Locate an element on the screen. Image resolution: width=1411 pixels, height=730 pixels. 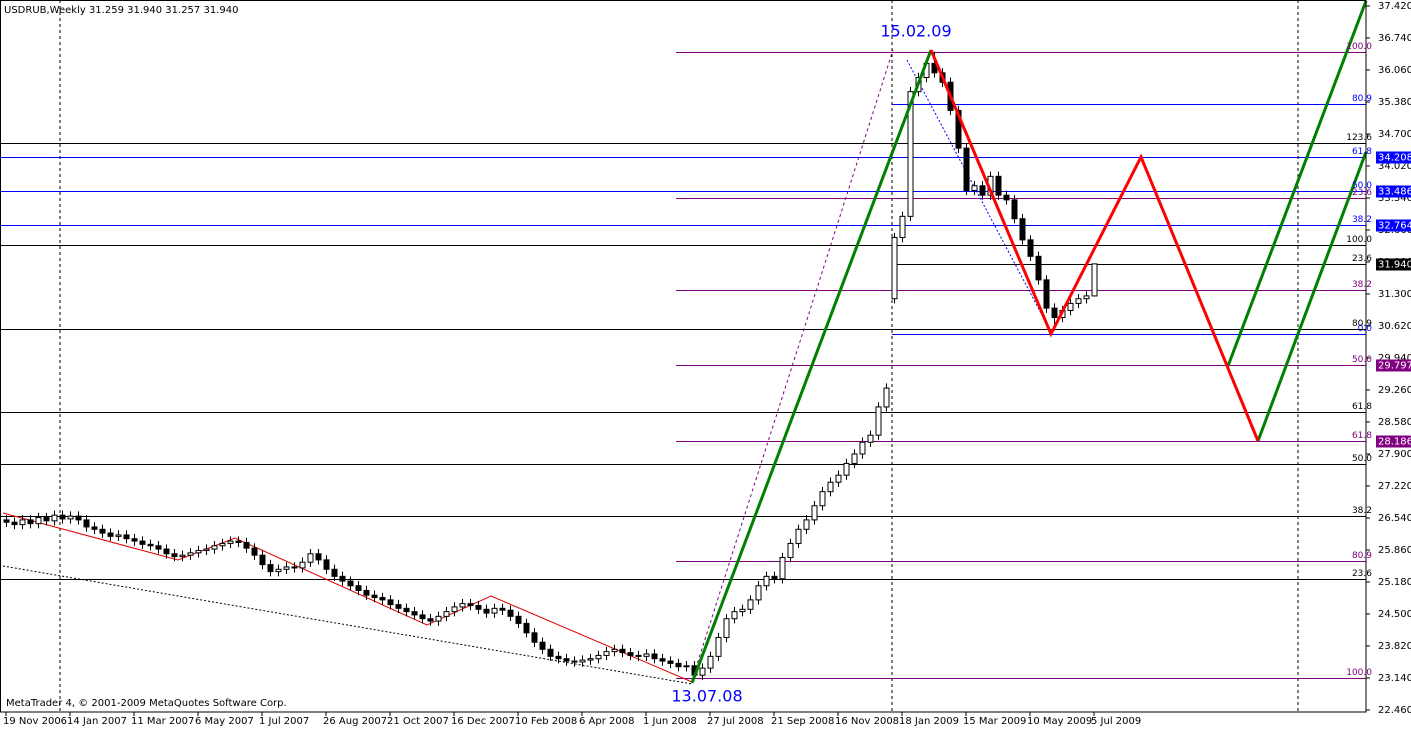
y-tick-label: 23.140 is located at coordinates (1394, 678).